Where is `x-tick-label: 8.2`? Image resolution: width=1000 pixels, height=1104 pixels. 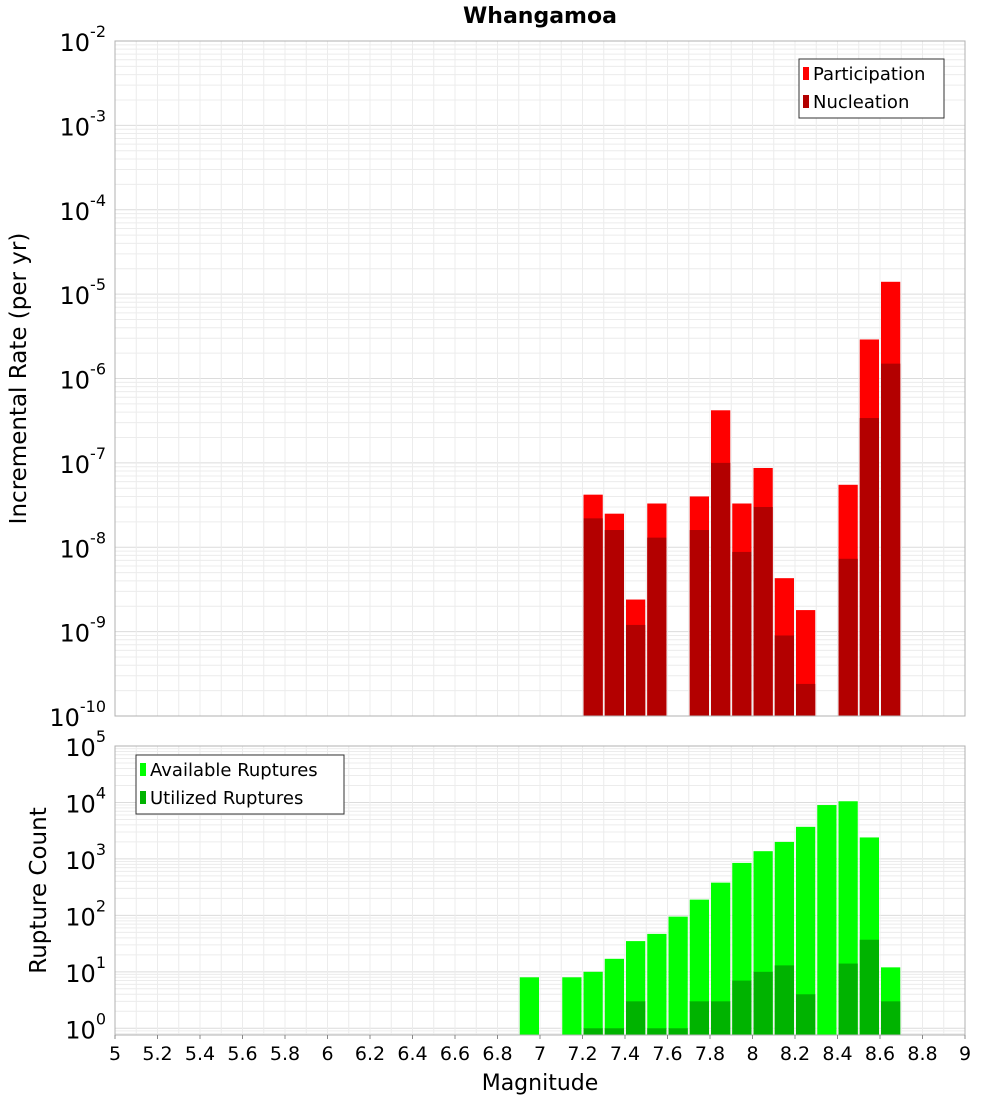
x-tick-label: 8.2 is located at coordinates (795, 1054).